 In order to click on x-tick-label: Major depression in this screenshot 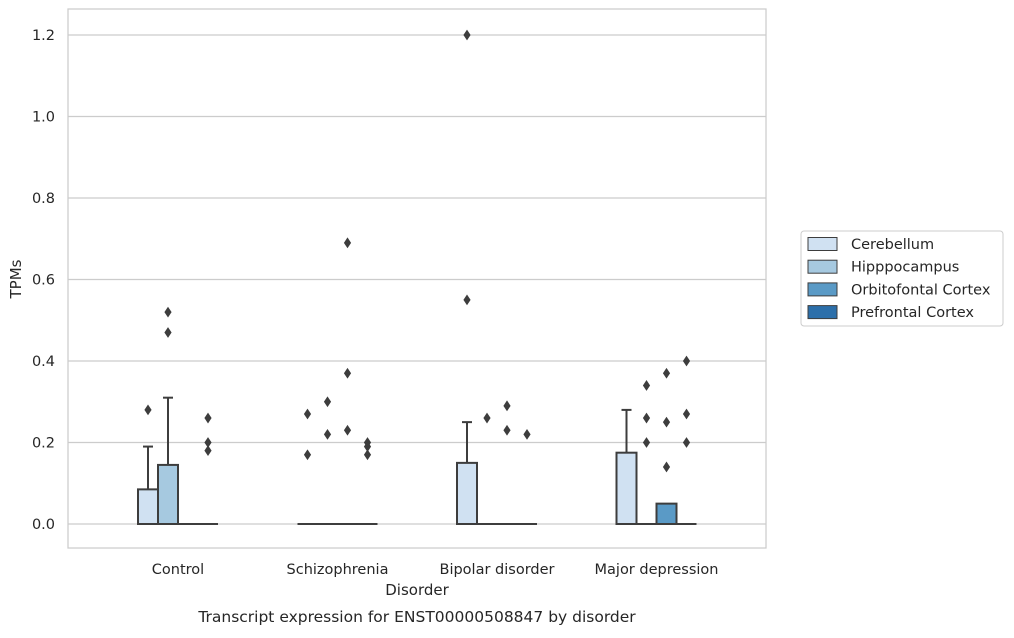, I will do `click(657, 570)`.